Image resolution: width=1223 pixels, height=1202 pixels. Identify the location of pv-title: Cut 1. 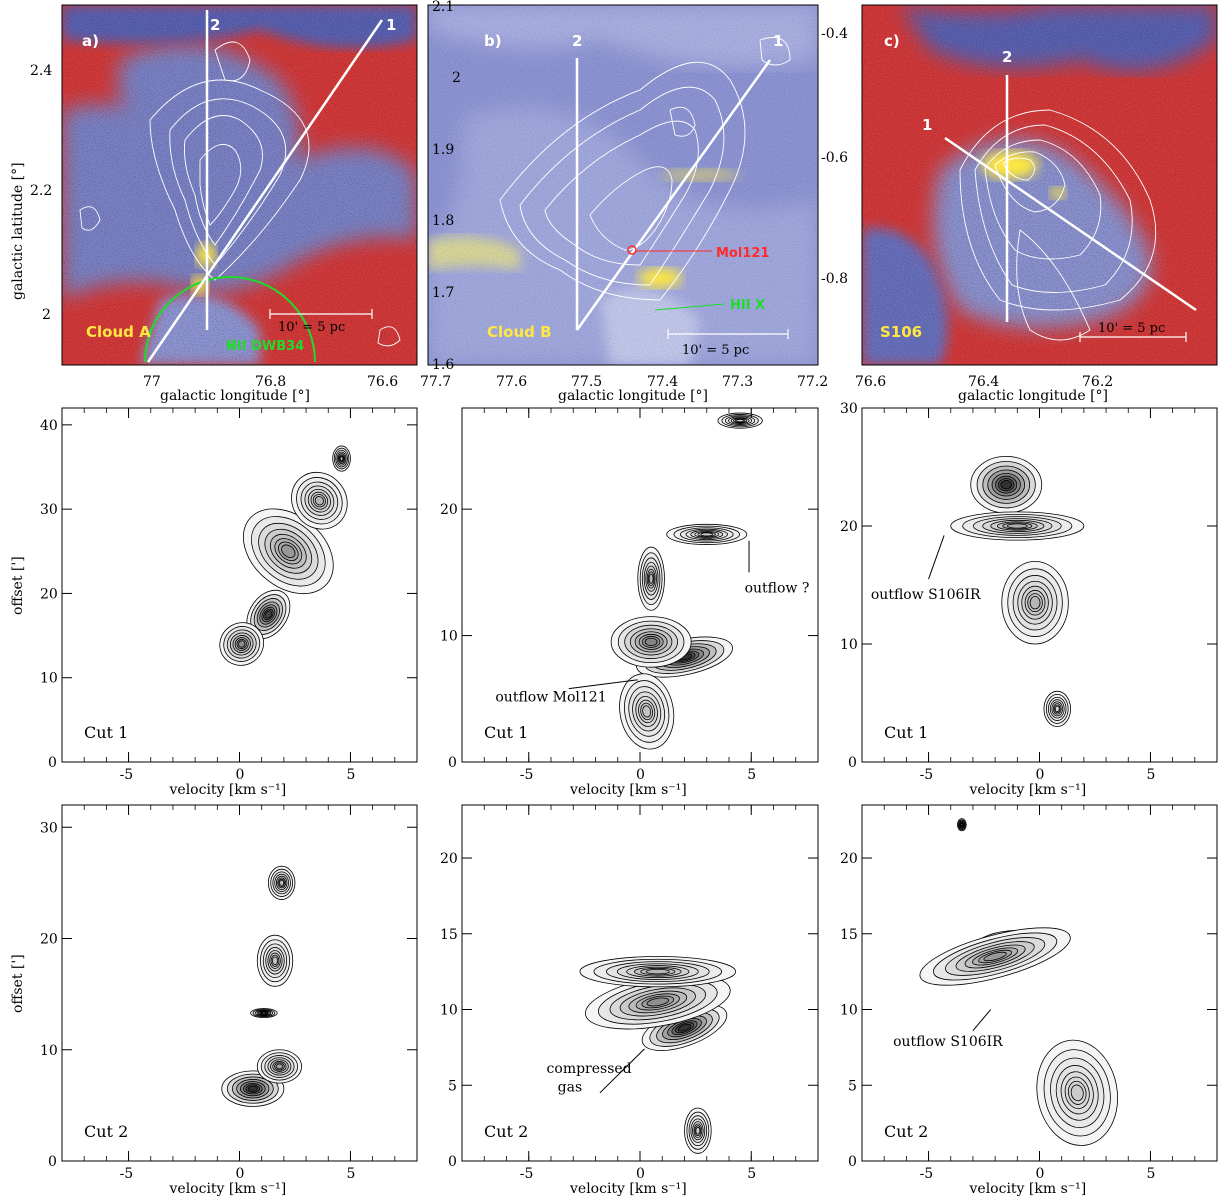
(106, 732).